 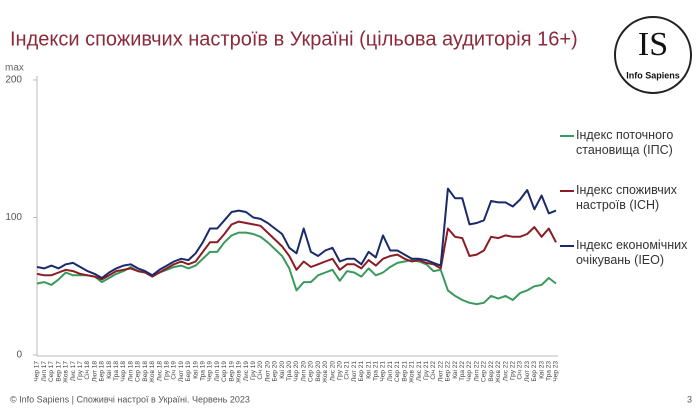 I want to click on y-tick-label: 0, so click(x=19, y=355).